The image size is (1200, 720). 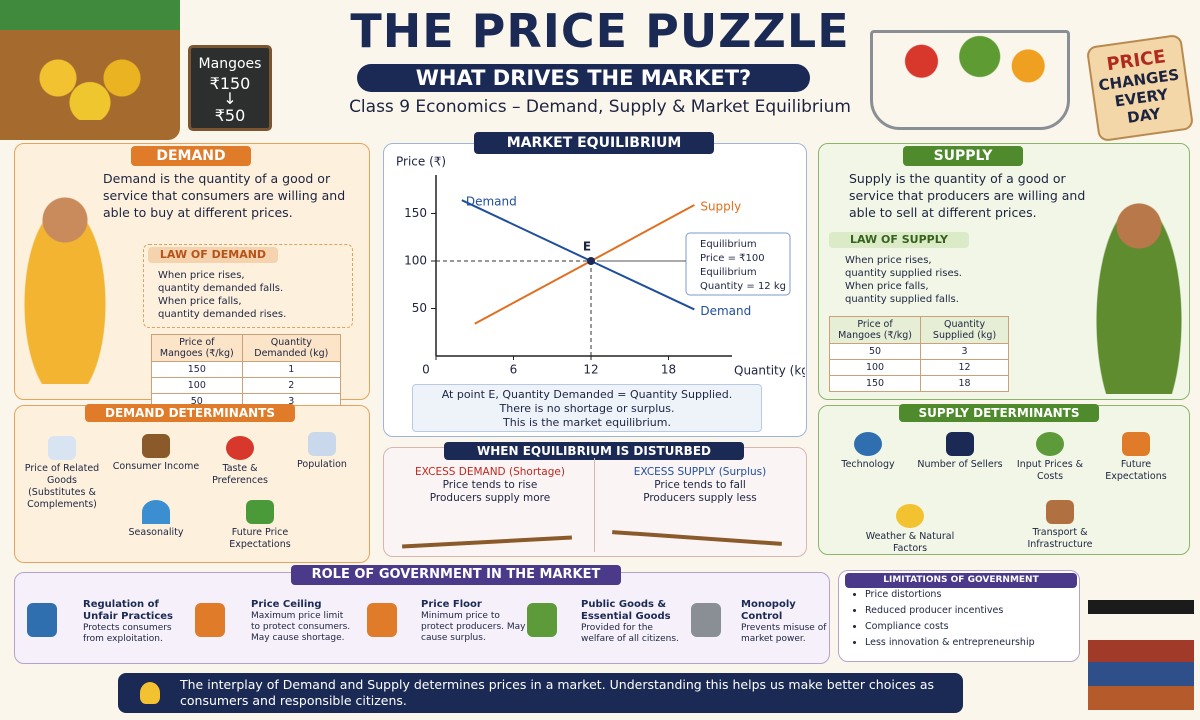 I want to click on ed-title: EXCESS DEMAND, so click(x=460, y=472).